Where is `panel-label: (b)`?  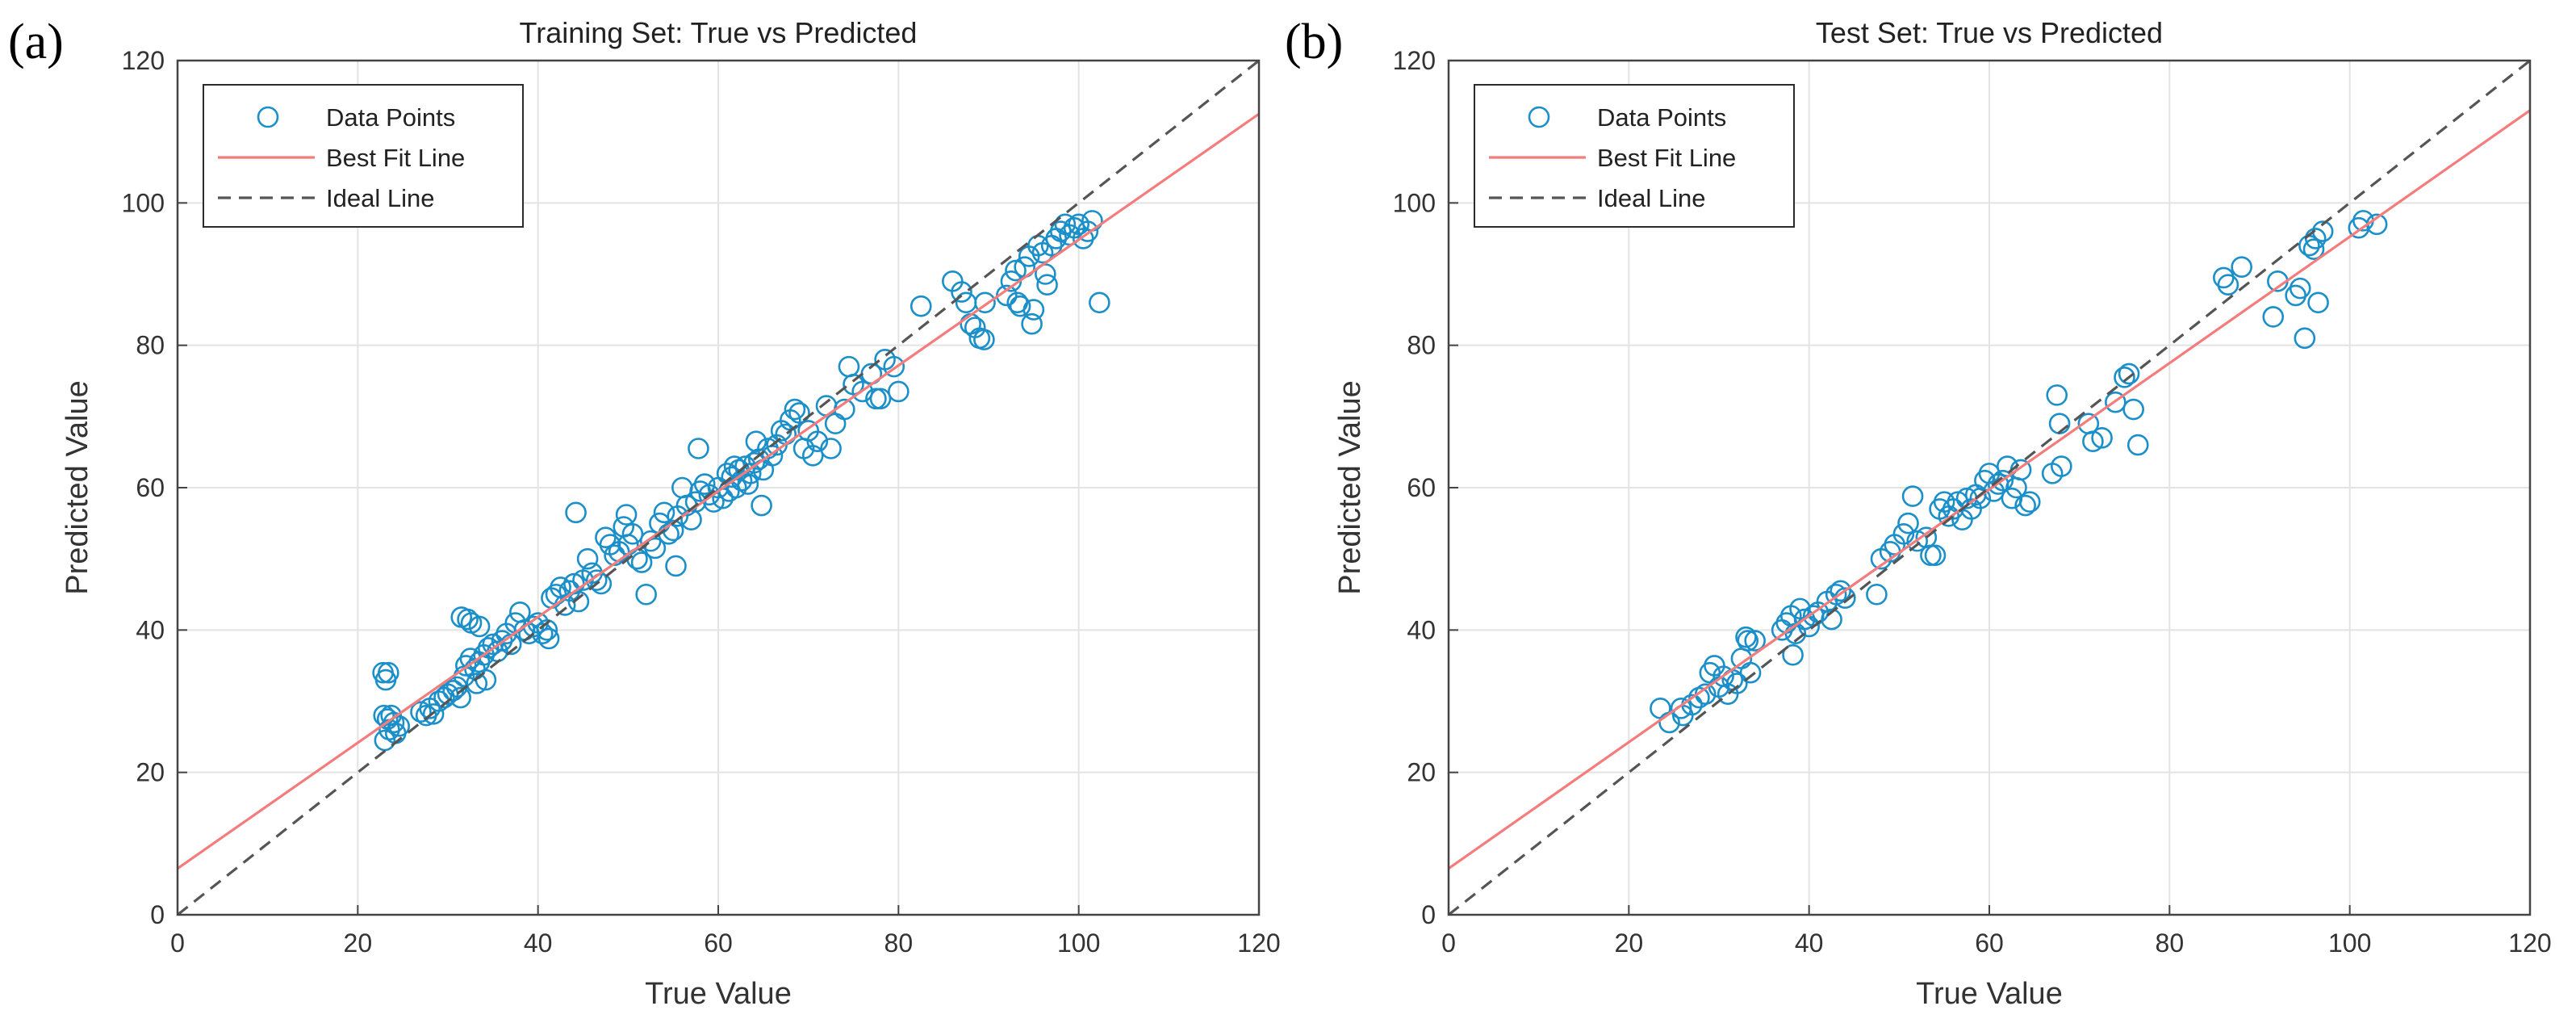
panel-label: (b) is located at coordinates (1314, 42).